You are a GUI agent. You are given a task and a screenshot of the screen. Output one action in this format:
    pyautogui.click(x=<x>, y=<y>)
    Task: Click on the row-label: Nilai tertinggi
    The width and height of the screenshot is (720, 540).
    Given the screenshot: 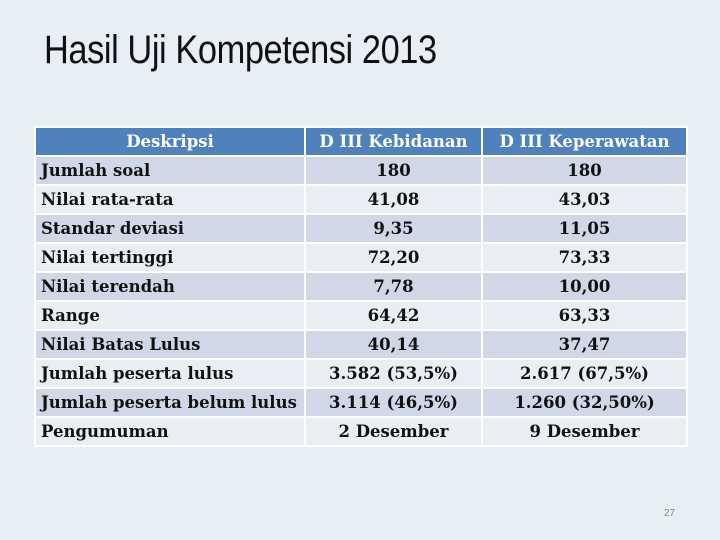 What is the action you would take?
    pyautogui.click(x=170, y=257)
    